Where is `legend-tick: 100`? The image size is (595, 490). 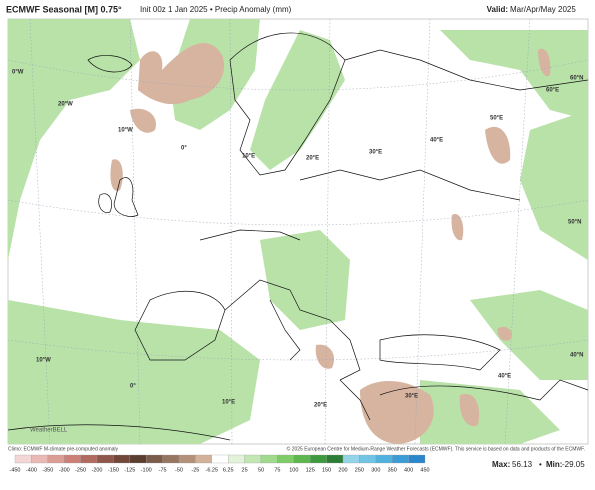
legend-tick: 100 is located at coordinates (293, 470).